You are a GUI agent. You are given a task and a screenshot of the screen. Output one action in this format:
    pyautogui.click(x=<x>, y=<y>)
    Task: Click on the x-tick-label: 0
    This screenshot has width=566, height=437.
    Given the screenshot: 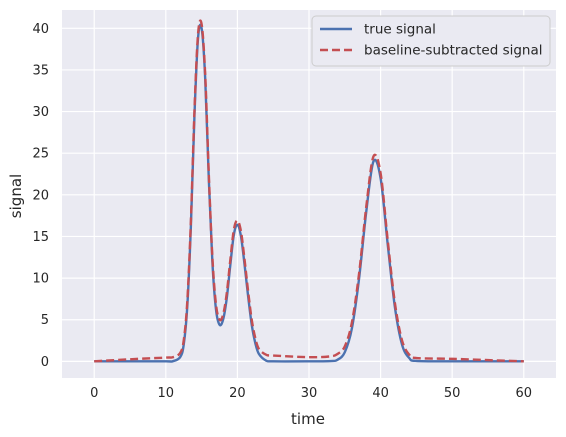 What is the action you would take?
    pyautogui.click(x=94, y=393)
    